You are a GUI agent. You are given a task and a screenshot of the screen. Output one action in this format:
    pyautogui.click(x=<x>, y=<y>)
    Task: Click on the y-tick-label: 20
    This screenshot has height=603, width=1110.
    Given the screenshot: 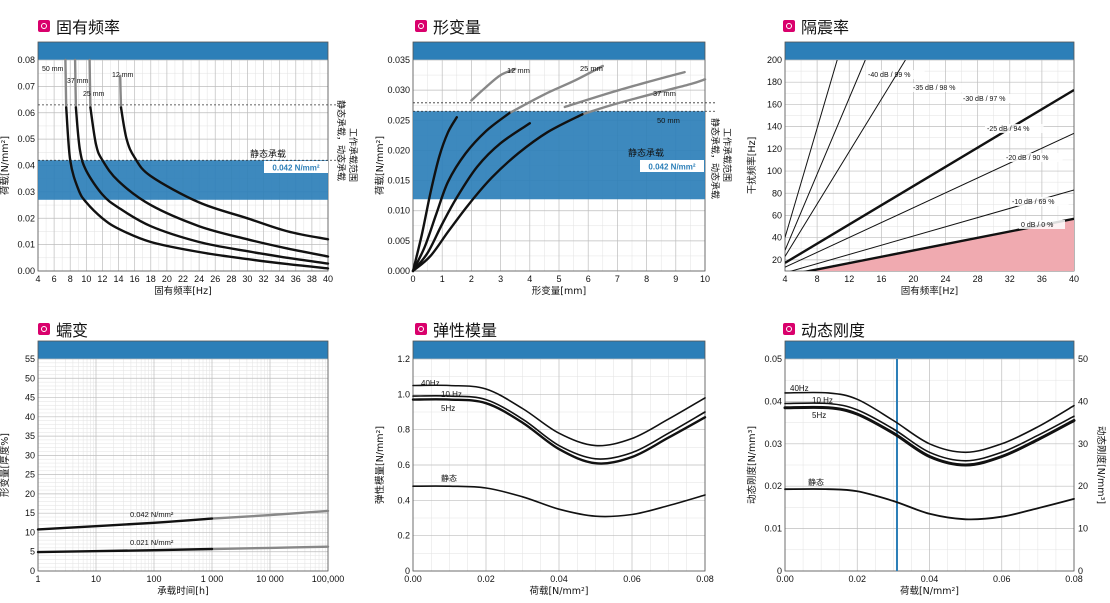 What is the action you would take?
    pyautogui.click(x=777, y=260)
    